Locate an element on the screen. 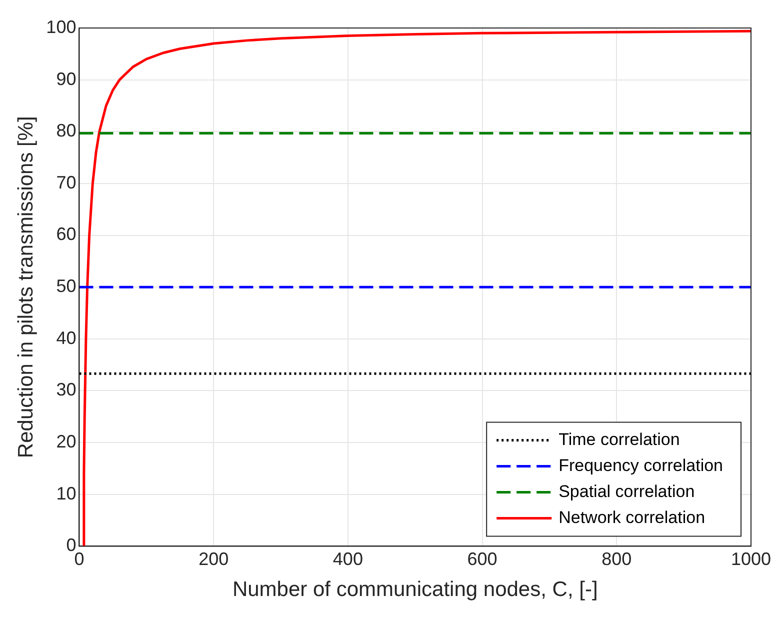  legend-label: Network correlation is located at coordinates (632, 517).